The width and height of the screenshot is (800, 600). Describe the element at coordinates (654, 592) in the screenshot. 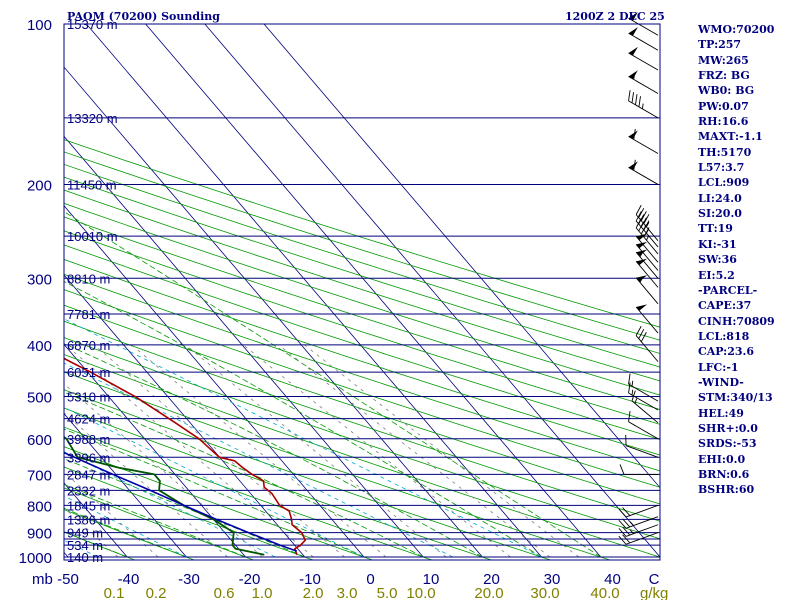

I see `mixing-ratio-unit: g/kg` at that location.